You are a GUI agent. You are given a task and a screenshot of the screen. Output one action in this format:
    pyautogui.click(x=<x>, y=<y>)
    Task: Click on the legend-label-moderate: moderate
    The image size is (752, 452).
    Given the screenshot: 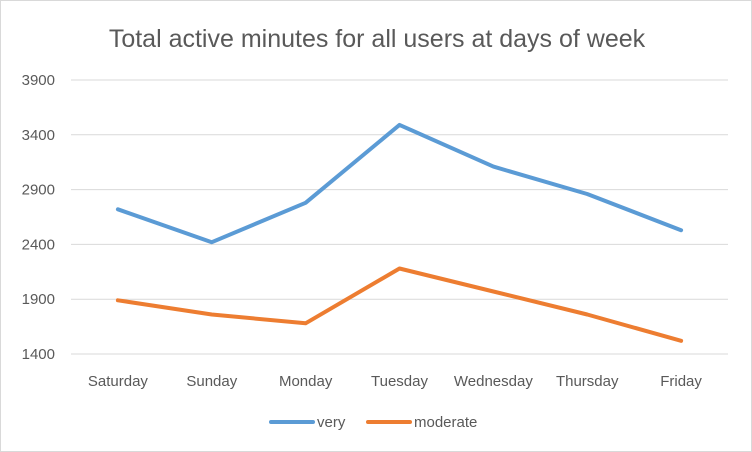 What is the action you would take?
    pyautogui.click(x=445, y=422)
    